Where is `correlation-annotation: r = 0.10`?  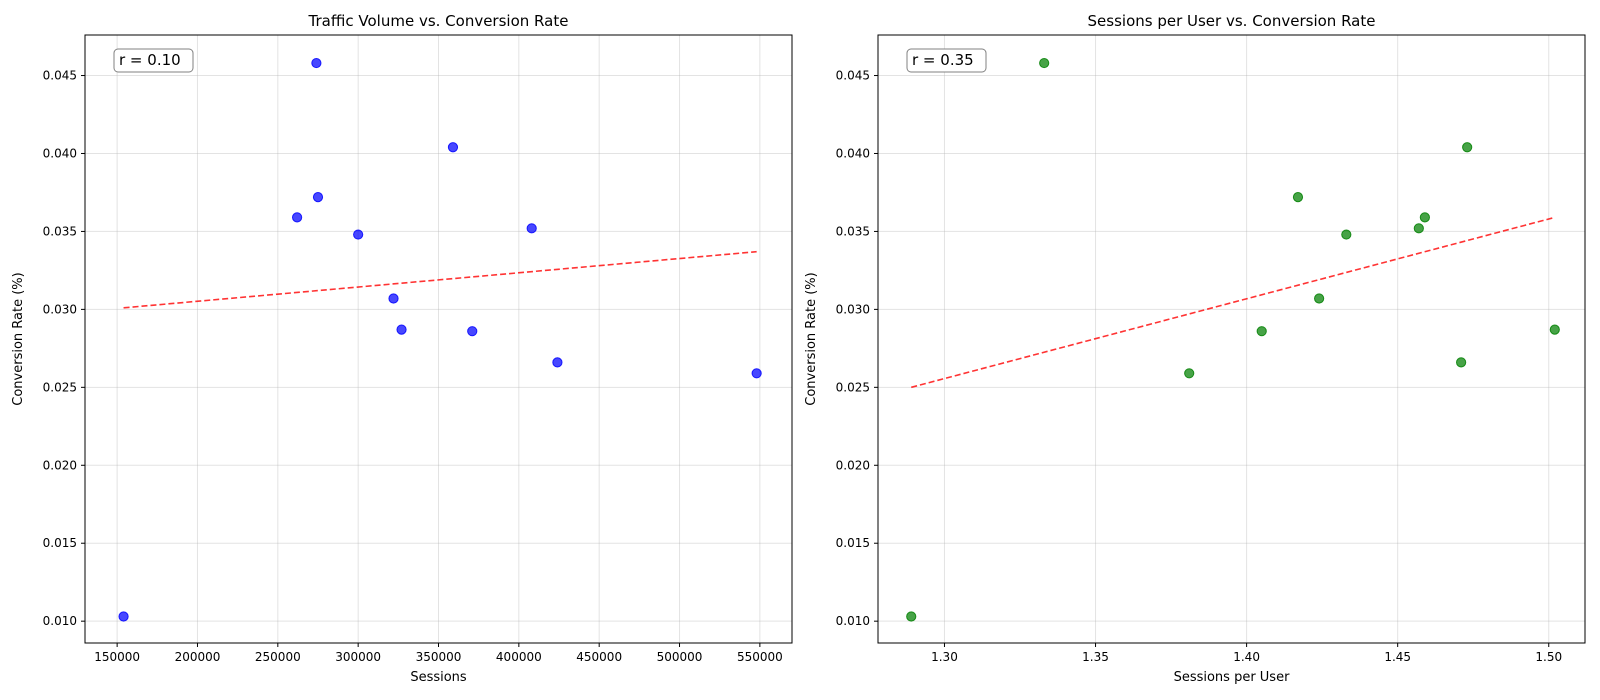 correlation-annotation: r = 0.10 is located at coordinates (150, 60).